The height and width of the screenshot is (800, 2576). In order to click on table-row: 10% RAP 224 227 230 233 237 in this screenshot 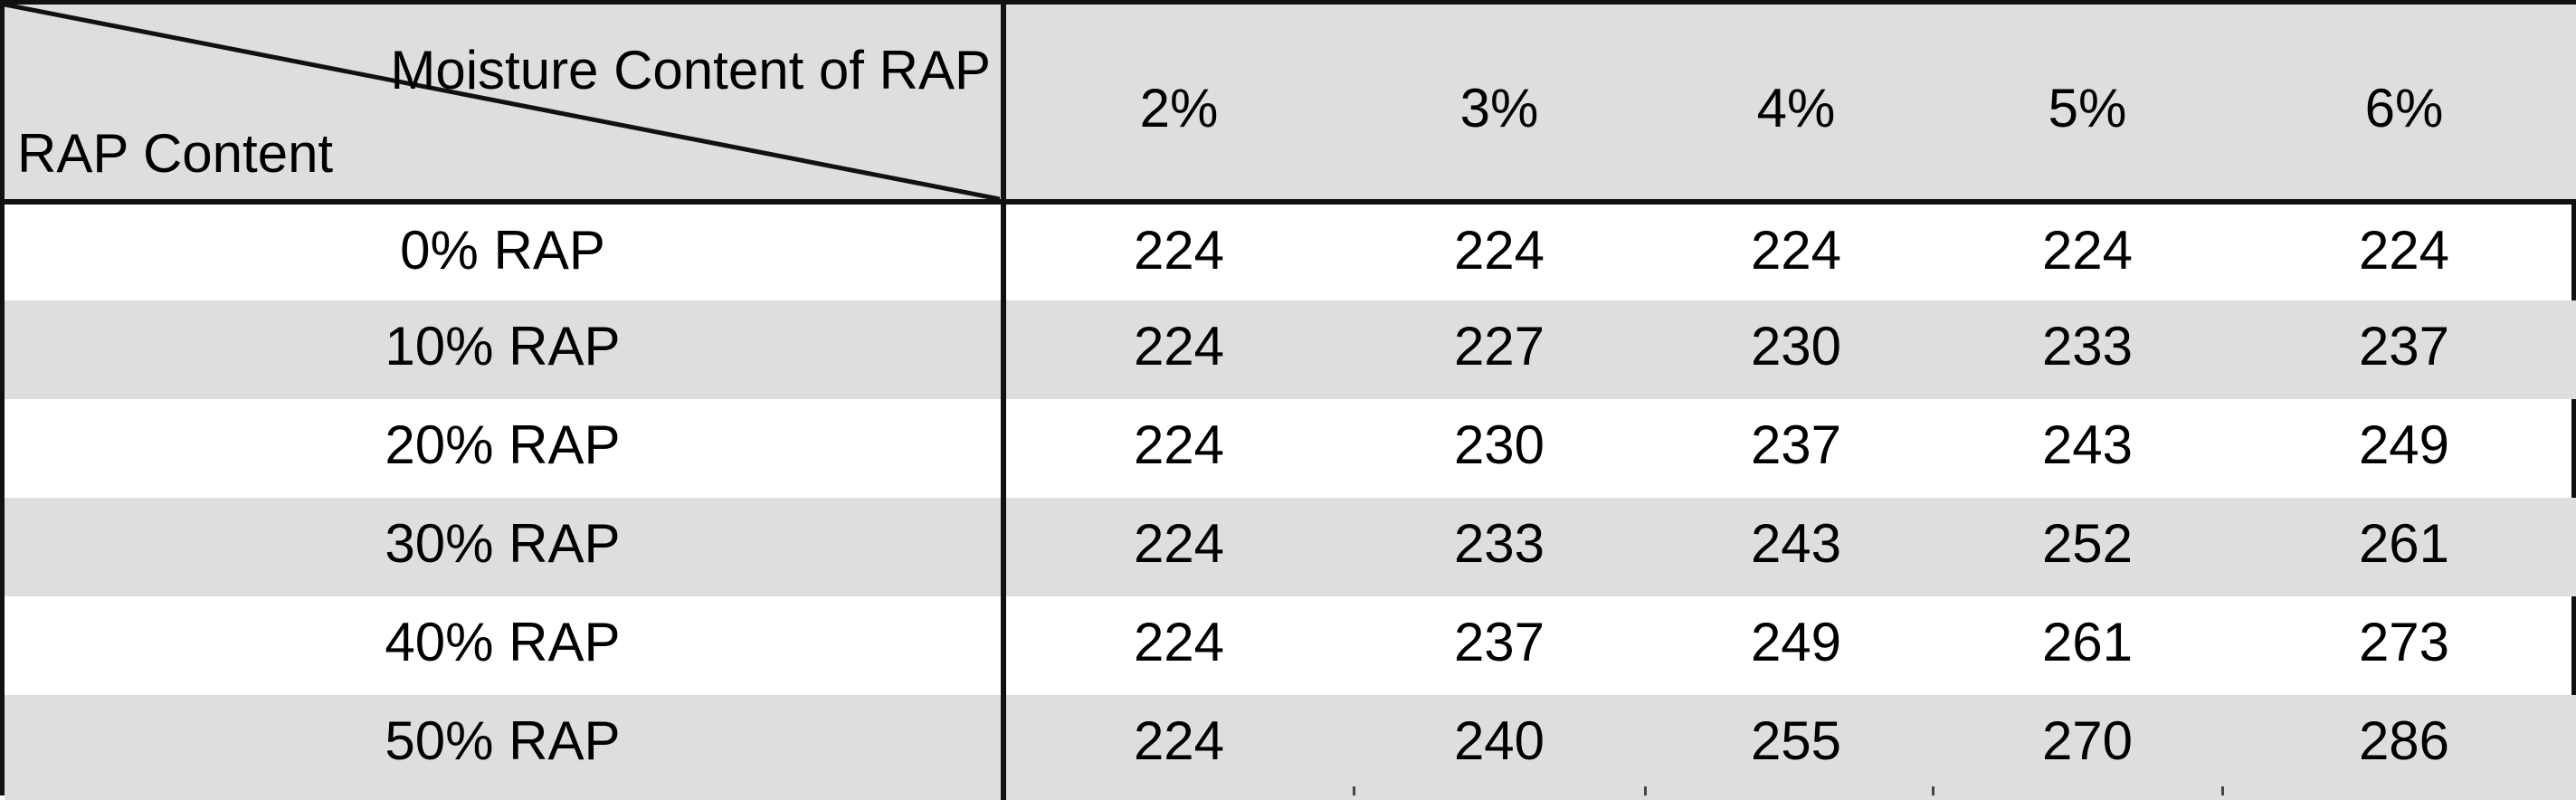, I will do `click(1291, 349)`.